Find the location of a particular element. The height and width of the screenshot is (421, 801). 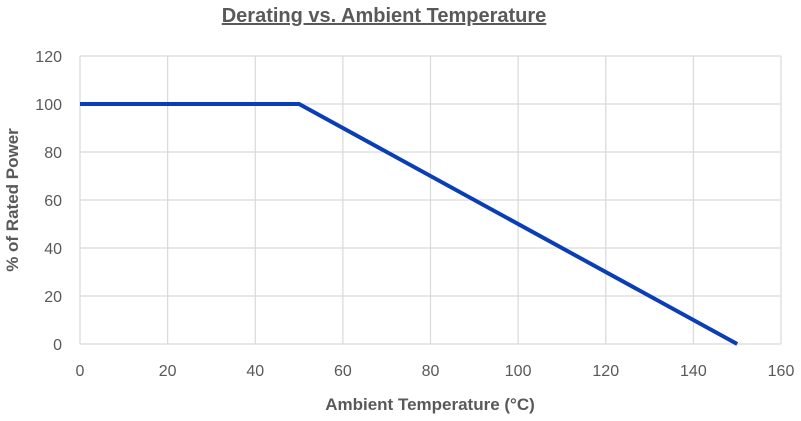

x-tick-label: 0 is located at coordinates (80, 371).